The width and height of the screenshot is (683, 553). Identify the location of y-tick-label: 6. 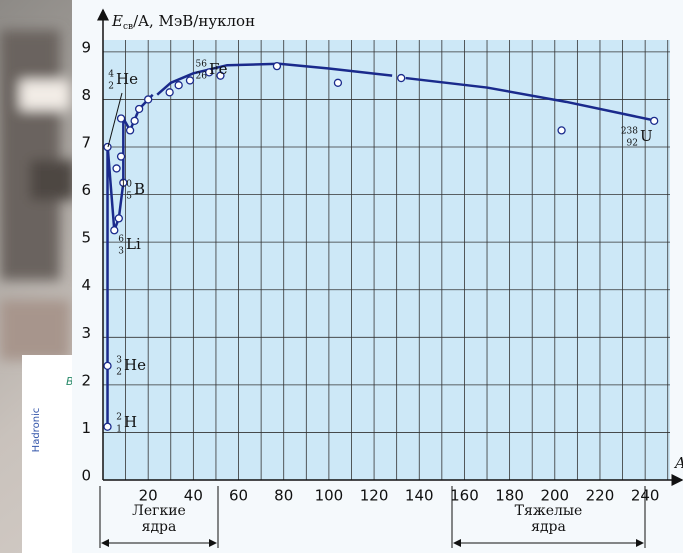
(86, 190).